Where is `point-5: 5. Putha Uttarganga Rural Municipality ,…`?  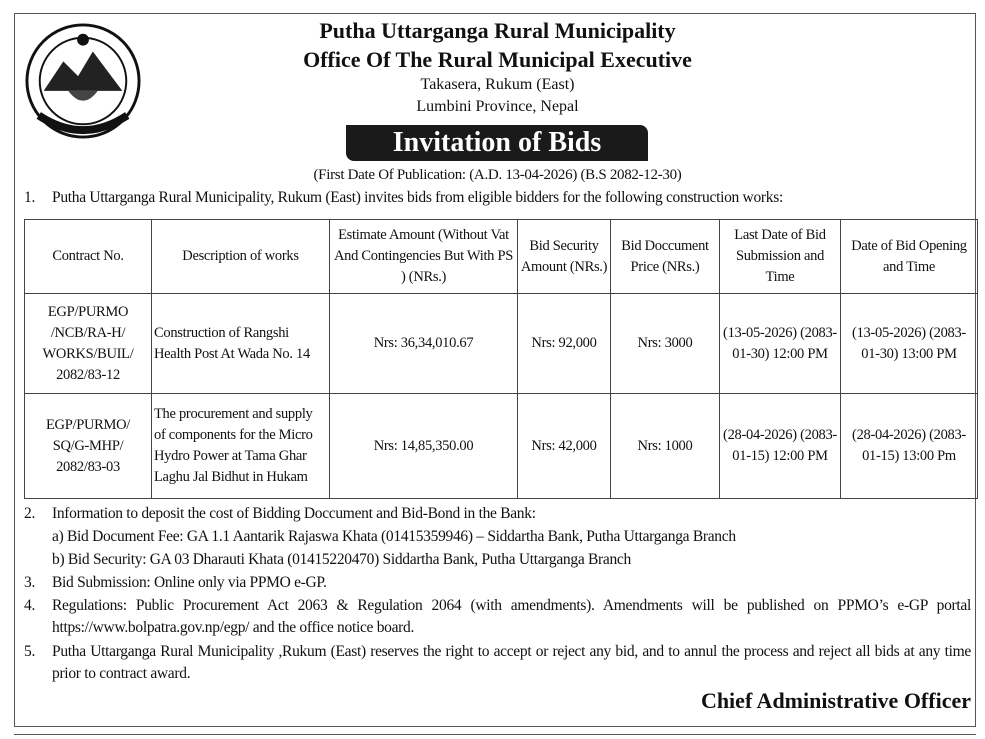
point-5: 5. Putha Uttarganga Rural Municipality ,… is located at coordinates (497, 663).